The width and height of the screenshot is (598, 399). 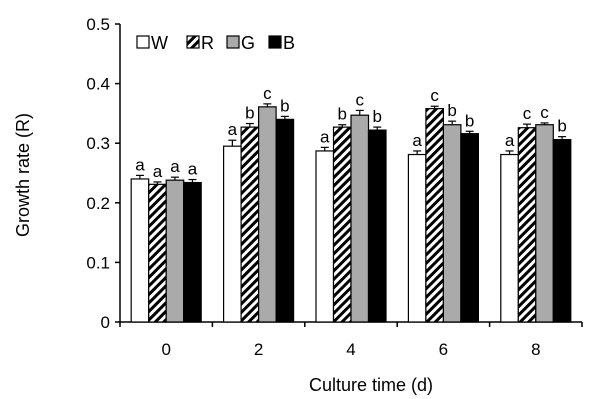 What do you see at coordinates (98, 84) in the screenshot?
I see `y-tick-label: 0.4` at bounding box center [98, 84].